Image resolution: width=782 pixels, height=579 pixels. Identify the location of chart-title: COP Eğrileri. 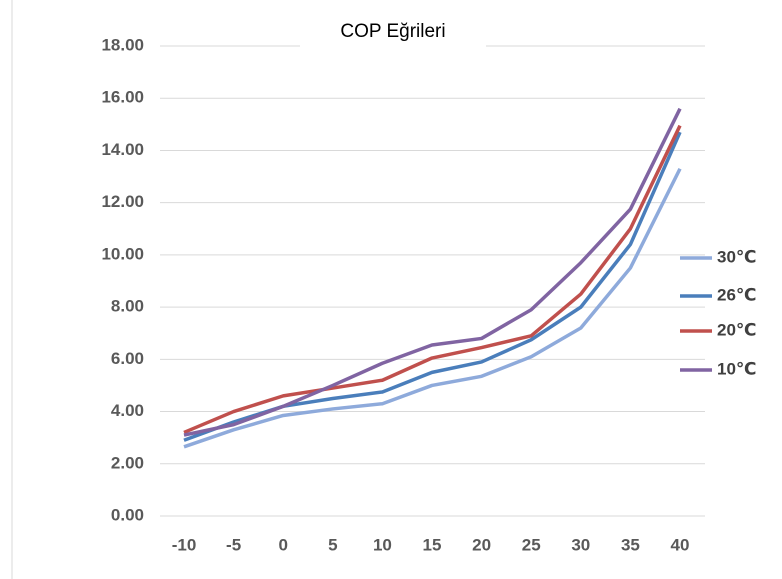
(392, 31).